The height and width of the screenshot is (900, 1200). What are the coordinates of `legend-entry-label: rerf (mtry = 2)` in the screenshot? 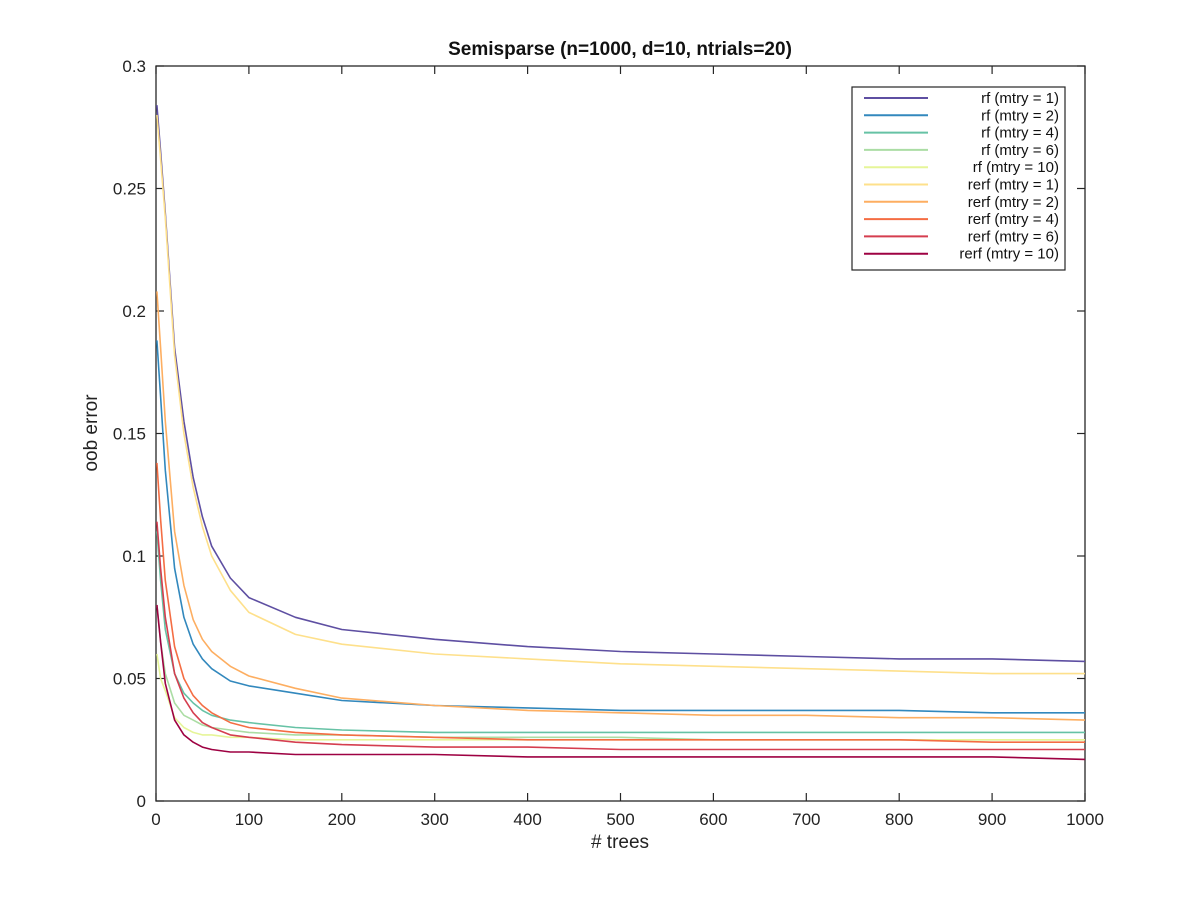 It's located at (1013, 202).